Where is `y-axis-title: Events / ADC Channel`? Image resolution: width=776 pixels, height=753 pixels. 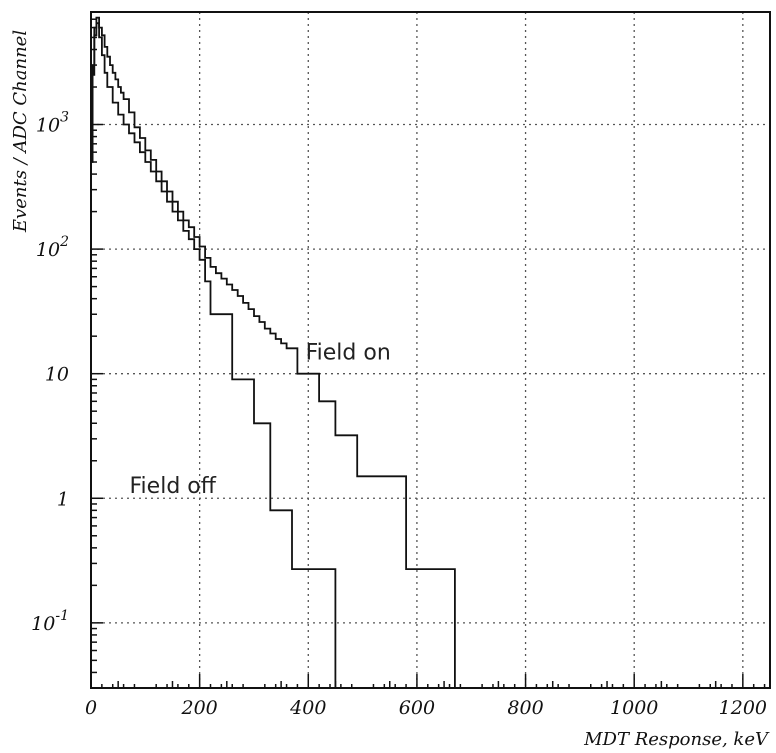
y-axis-title: Events / ADC Channel is located at coordinates (20, 131).